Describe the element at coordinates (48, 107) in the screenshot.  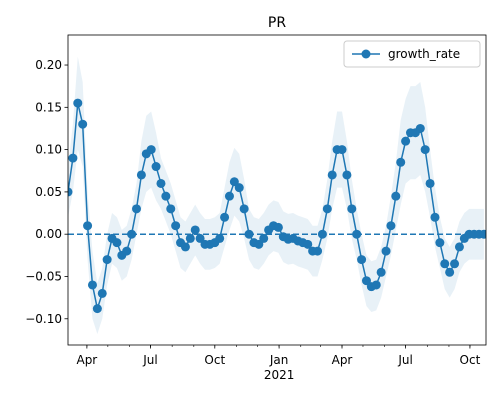
I see `y-tick-label: 0.15` at that location.